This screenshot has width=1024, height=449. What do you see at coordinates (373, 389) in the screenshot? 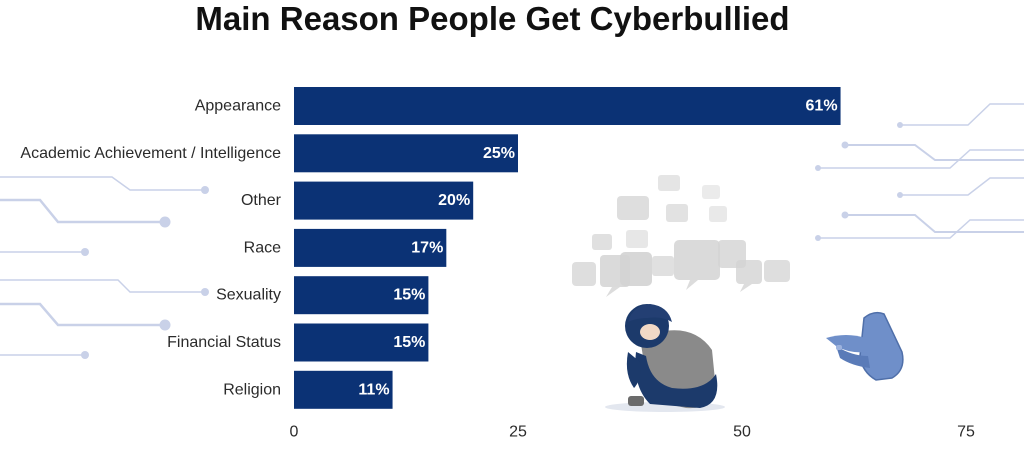
I see `value-label: 11%` at bounding box center [373, 389].